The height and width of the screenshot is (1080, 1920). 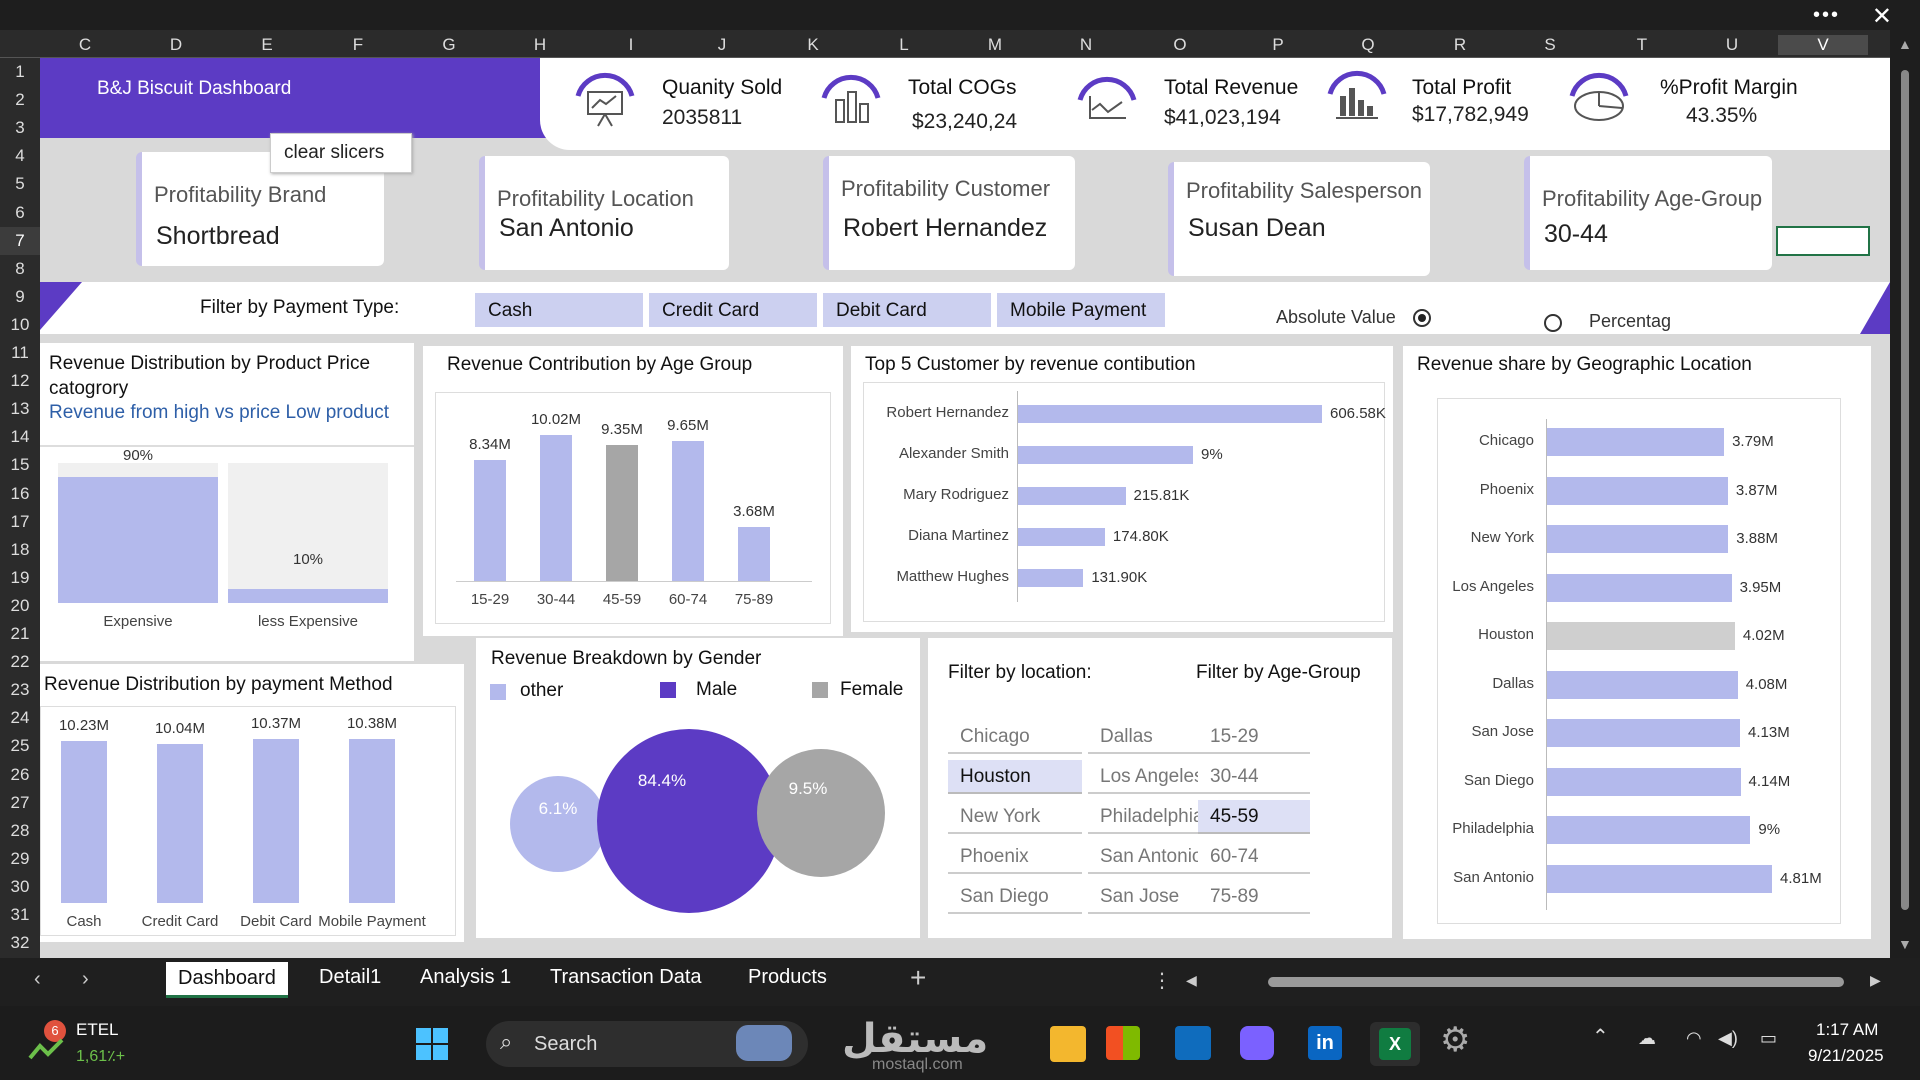 What do you see at coordinates (20, 943) in the screenshot?
I see `row-header: 32` at bounding box center [20, 943].